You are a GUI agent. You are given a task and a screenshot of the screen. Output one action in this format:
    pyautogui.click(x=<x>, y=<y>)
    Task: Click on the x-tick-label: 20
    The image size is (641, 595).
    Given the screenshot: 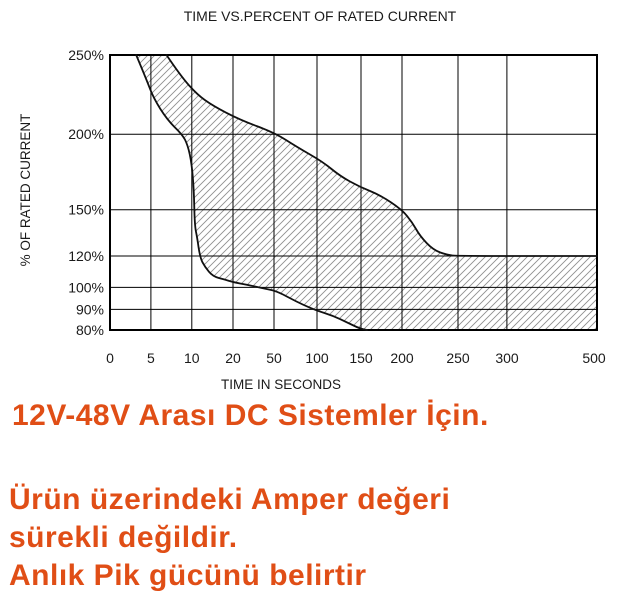 What is the action you would take?
    pyautogui.click(x=233, y=358)
    